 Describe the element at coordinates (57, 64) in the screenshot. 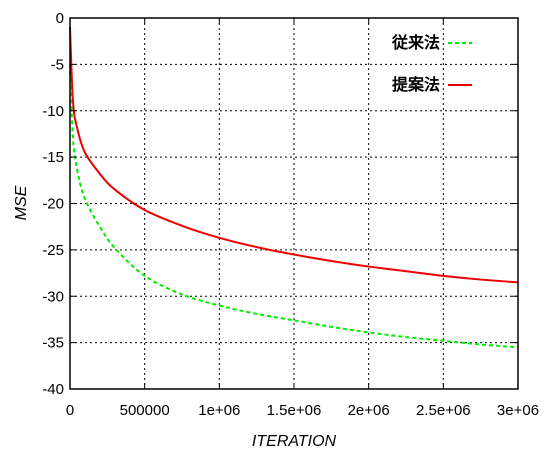

I see `y-tick-label: -5` at that location.